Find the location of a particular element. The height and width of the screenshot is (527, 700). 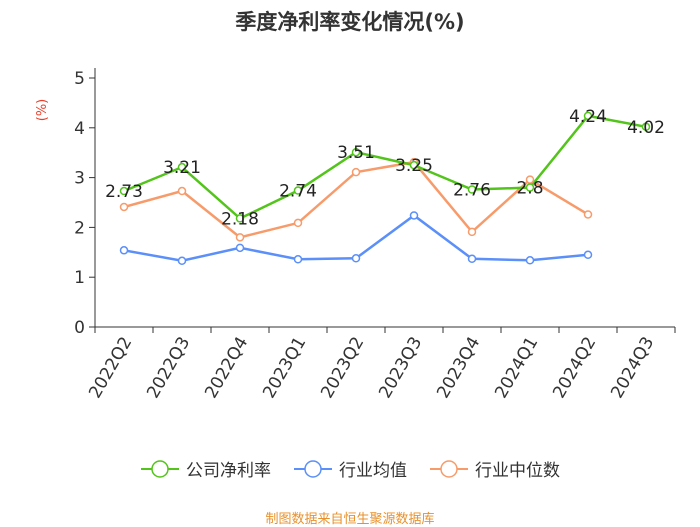

x-tick-label: 2022Q4 is located at coordinates (226, 368).